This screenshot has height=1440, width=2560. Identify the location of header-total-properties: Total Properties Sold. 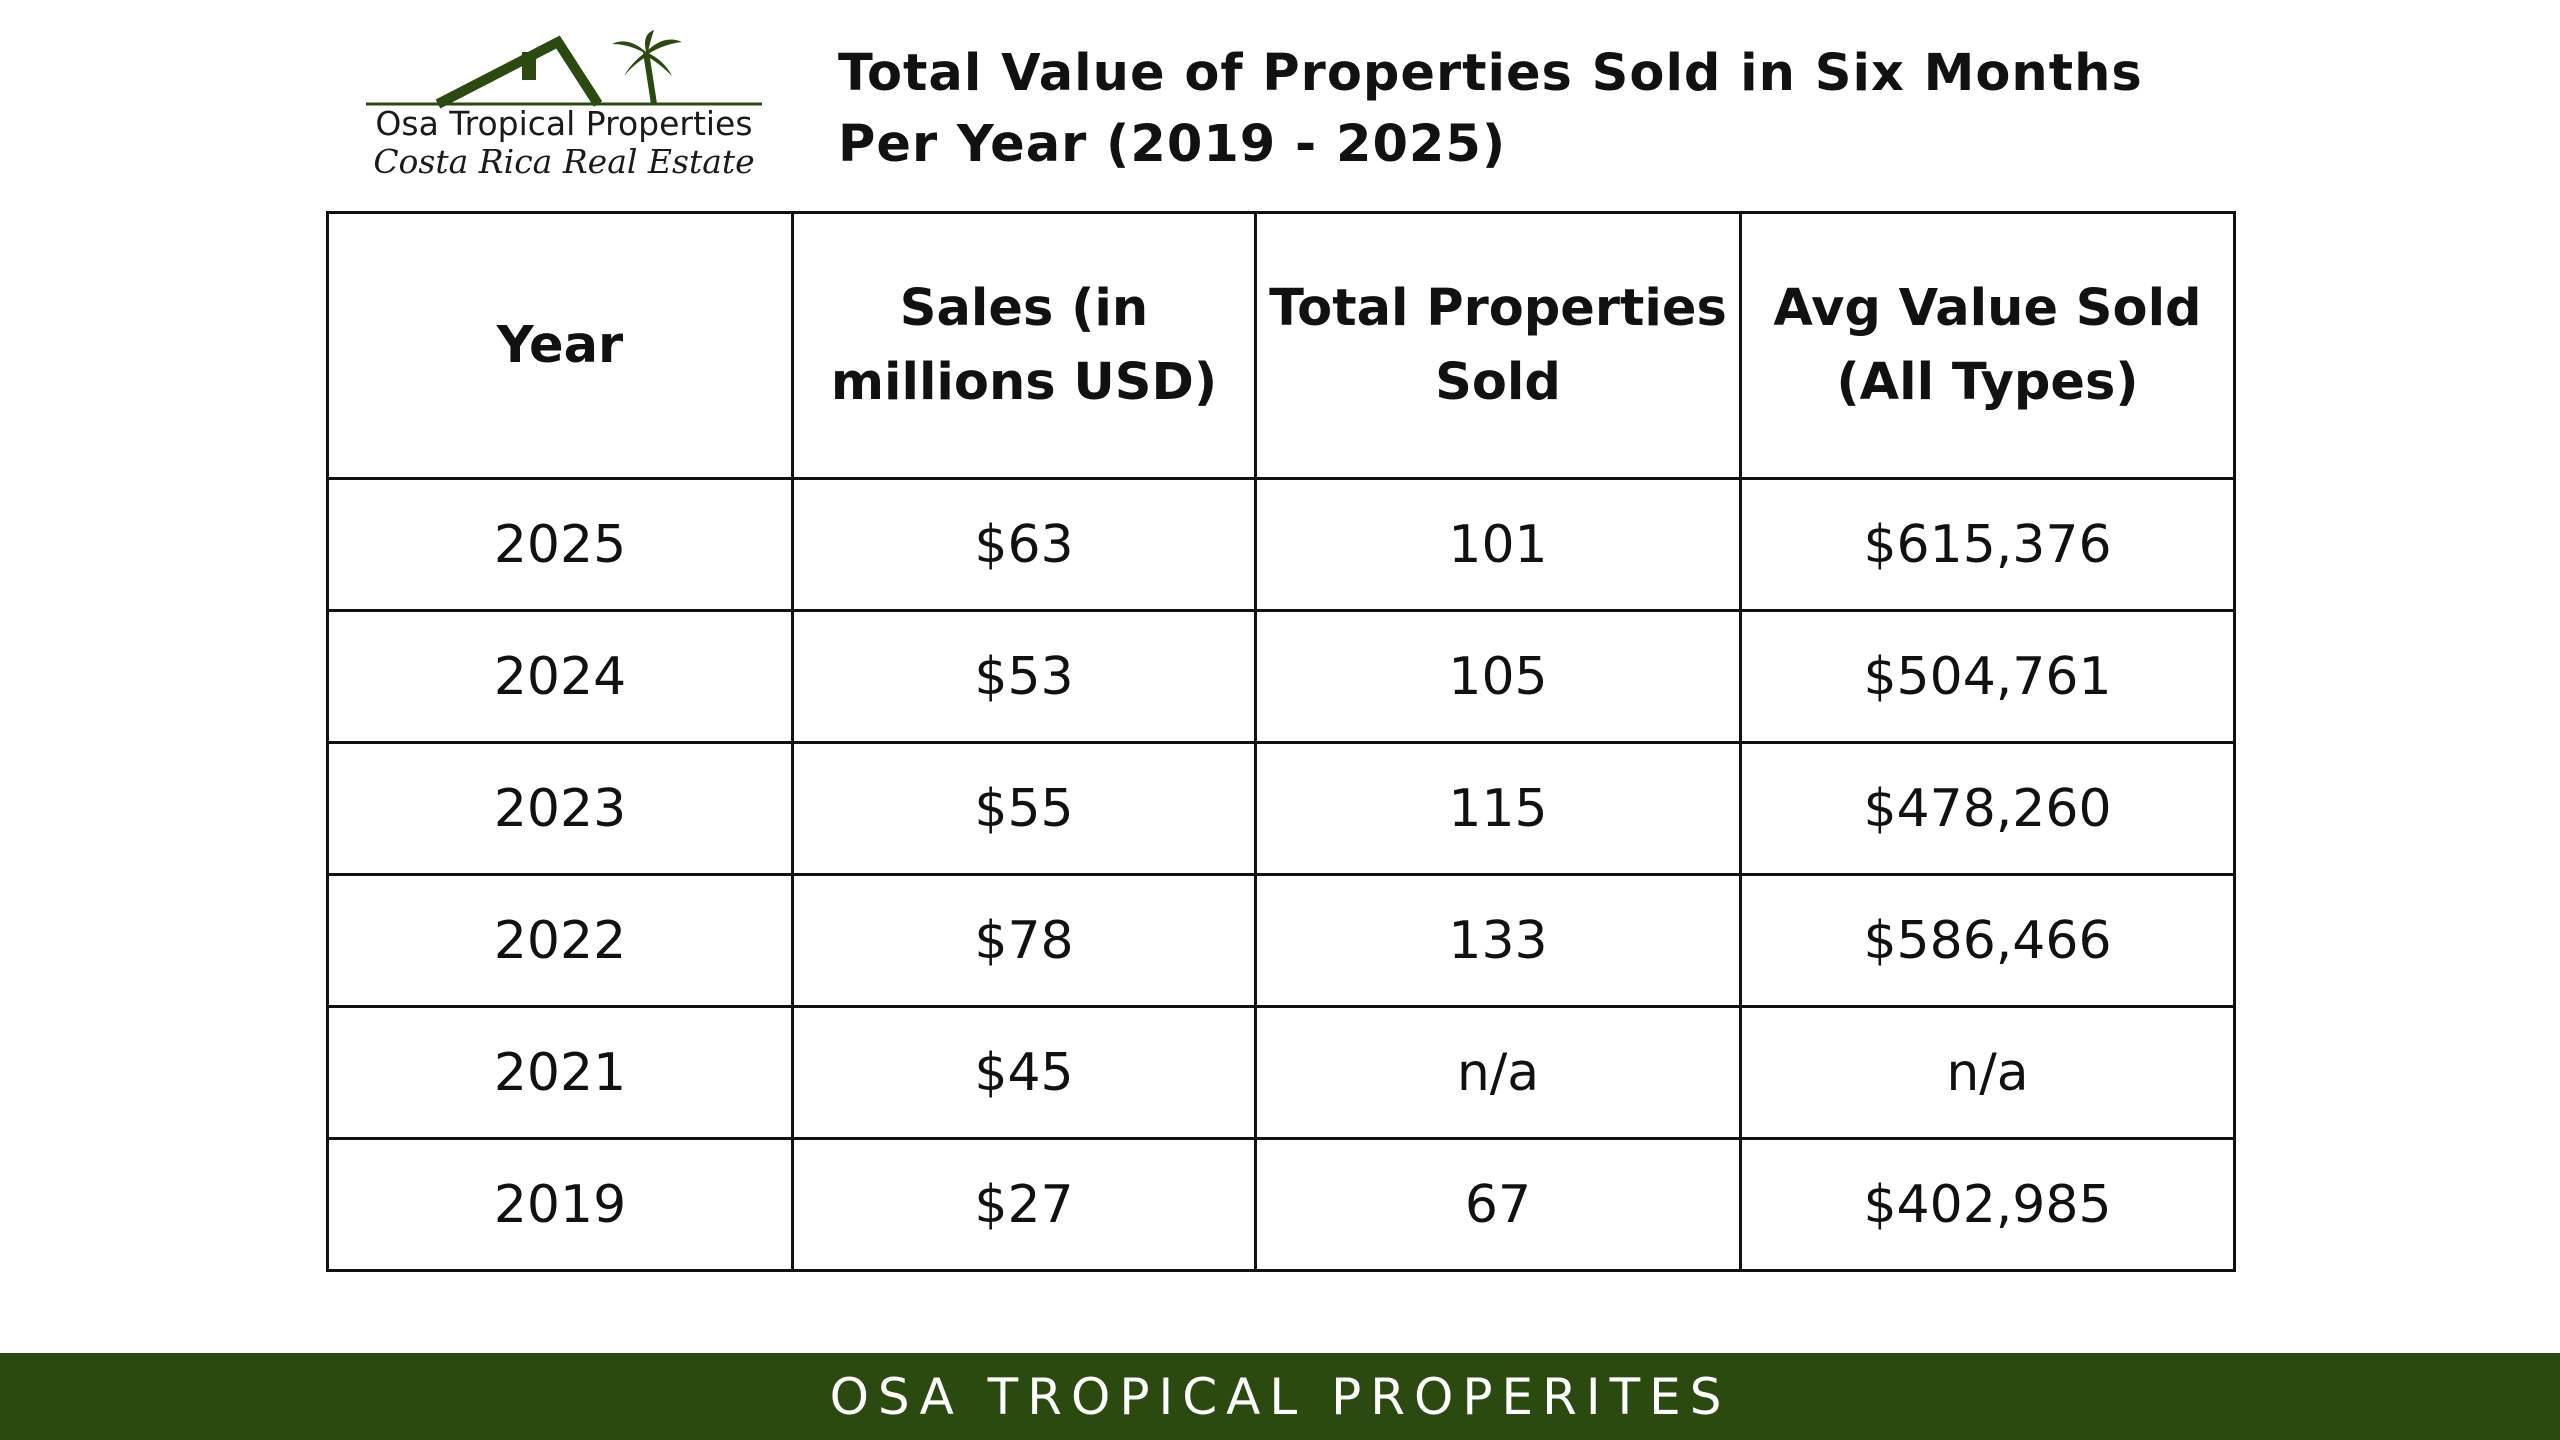
(1498, 345).